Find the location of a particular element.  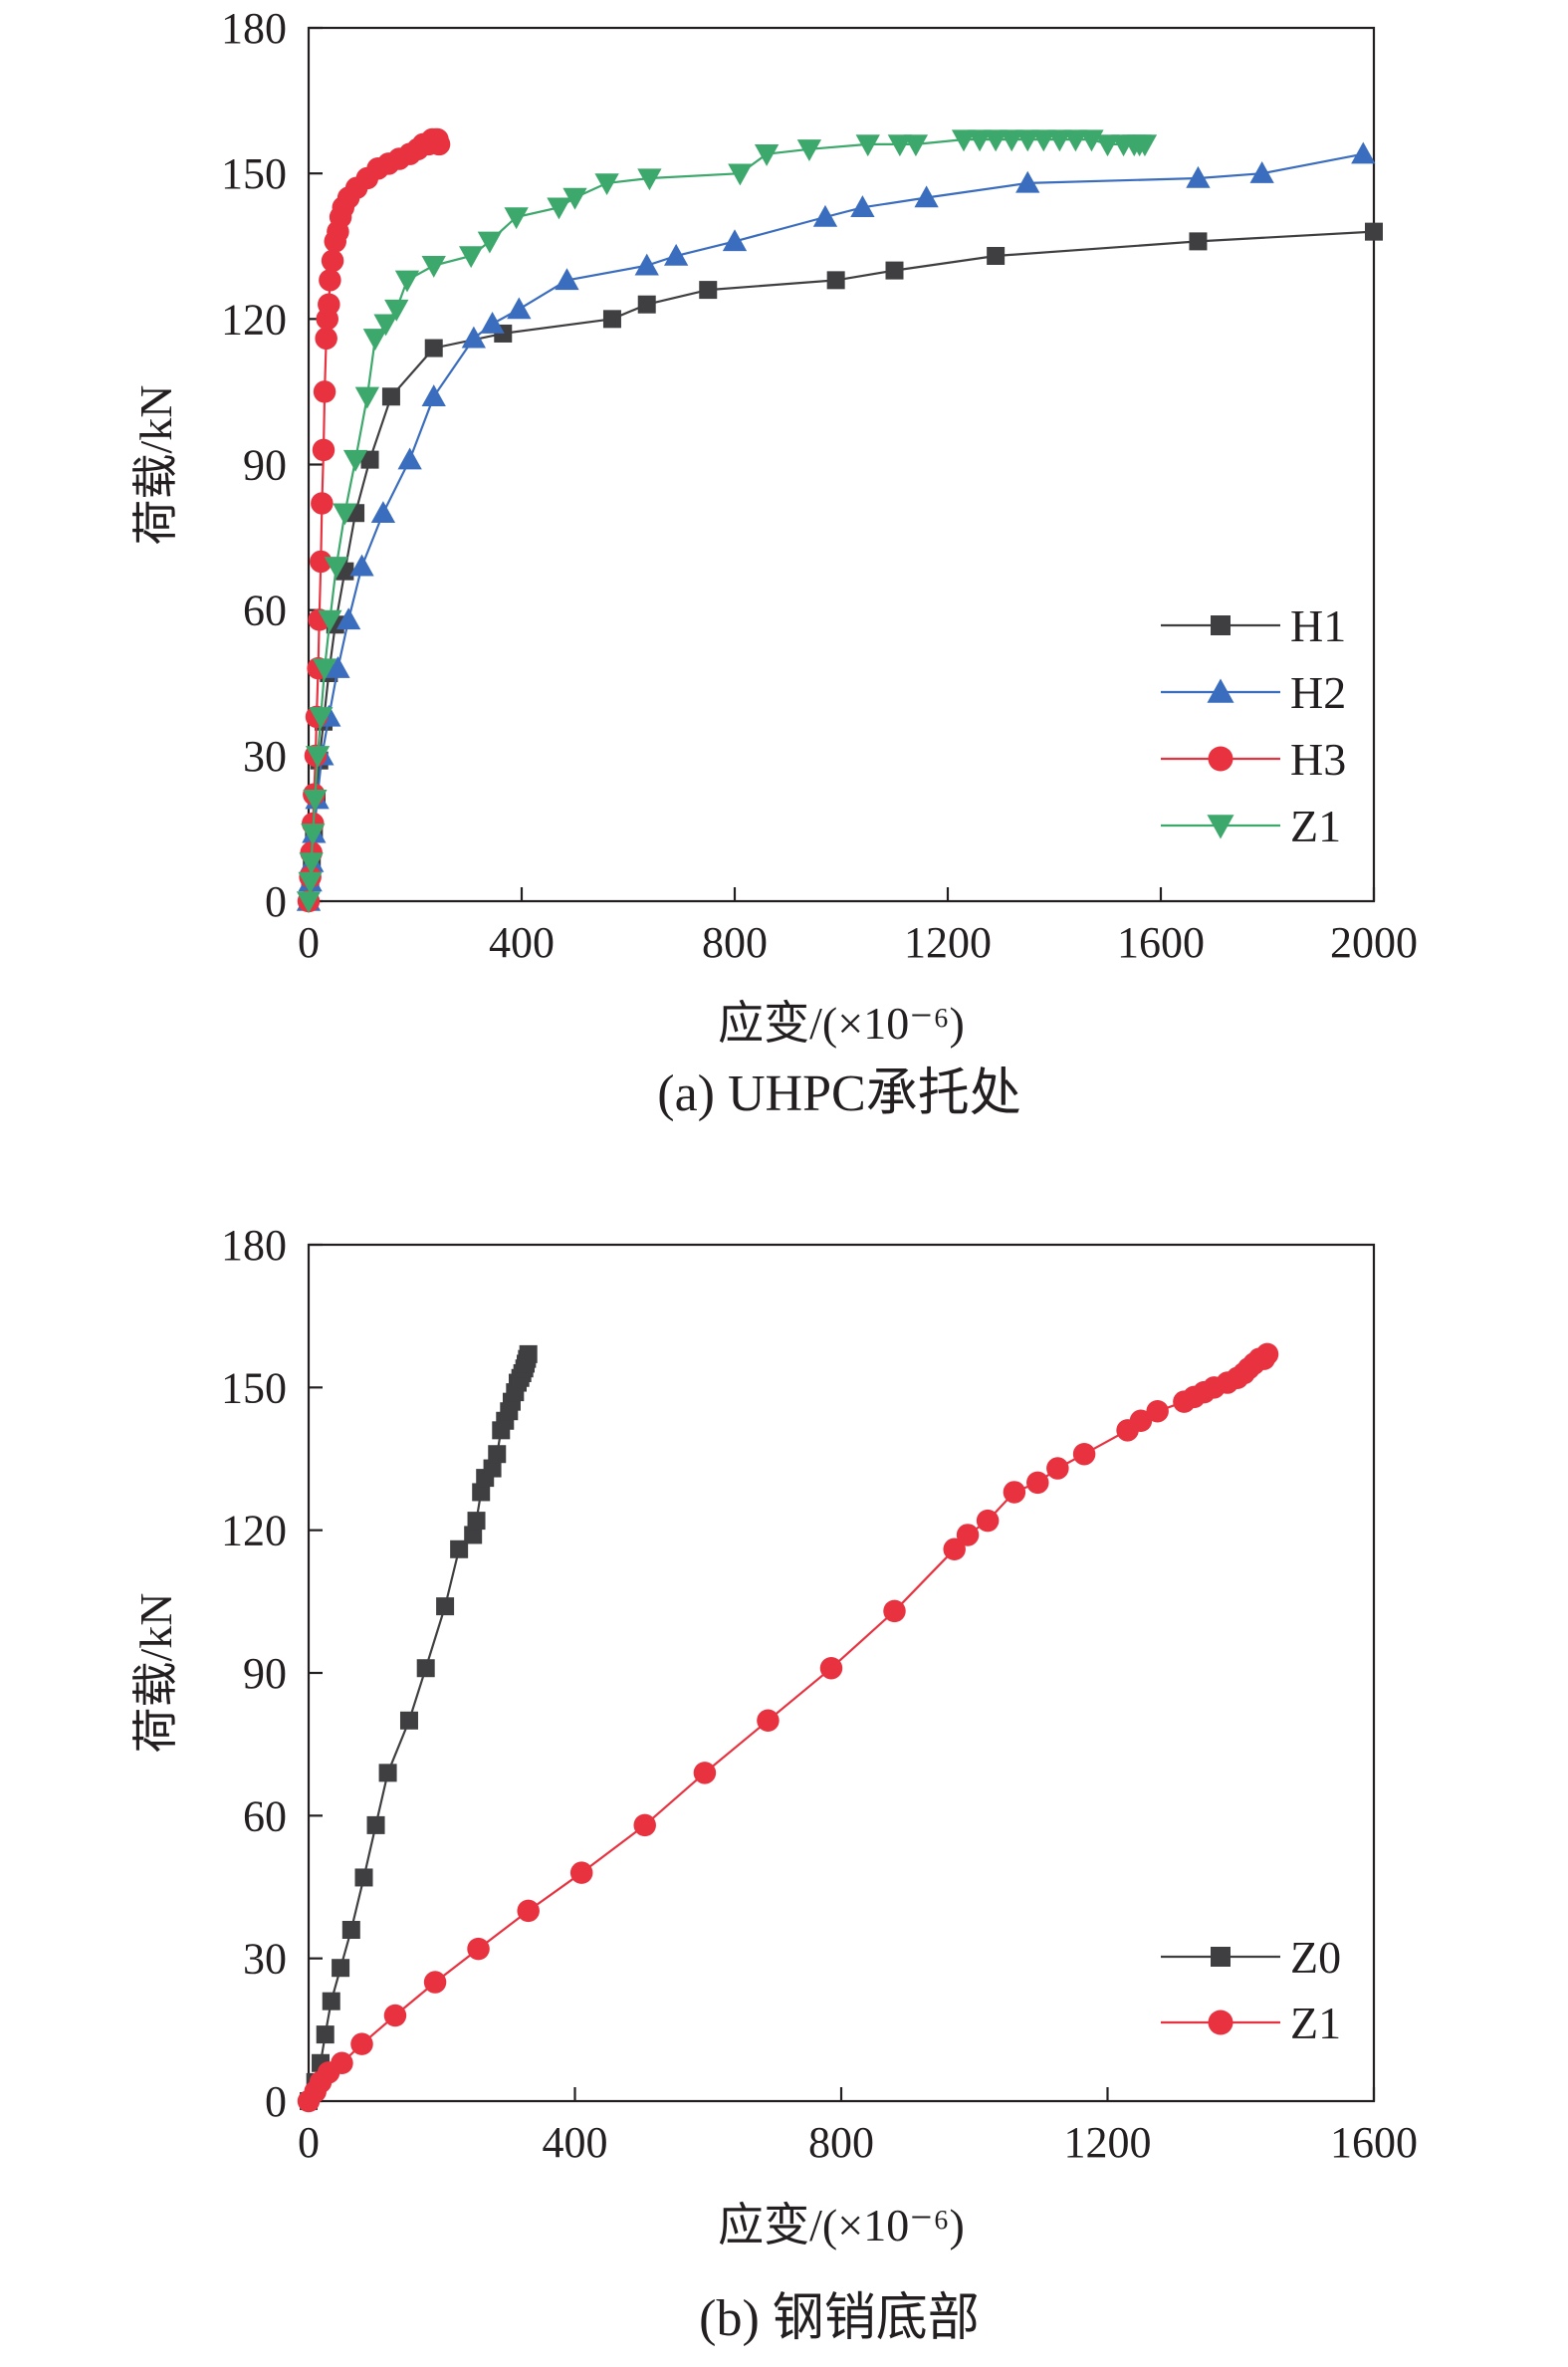

legend-label-z0: Z0 is located at coordinates (1315, 1958).